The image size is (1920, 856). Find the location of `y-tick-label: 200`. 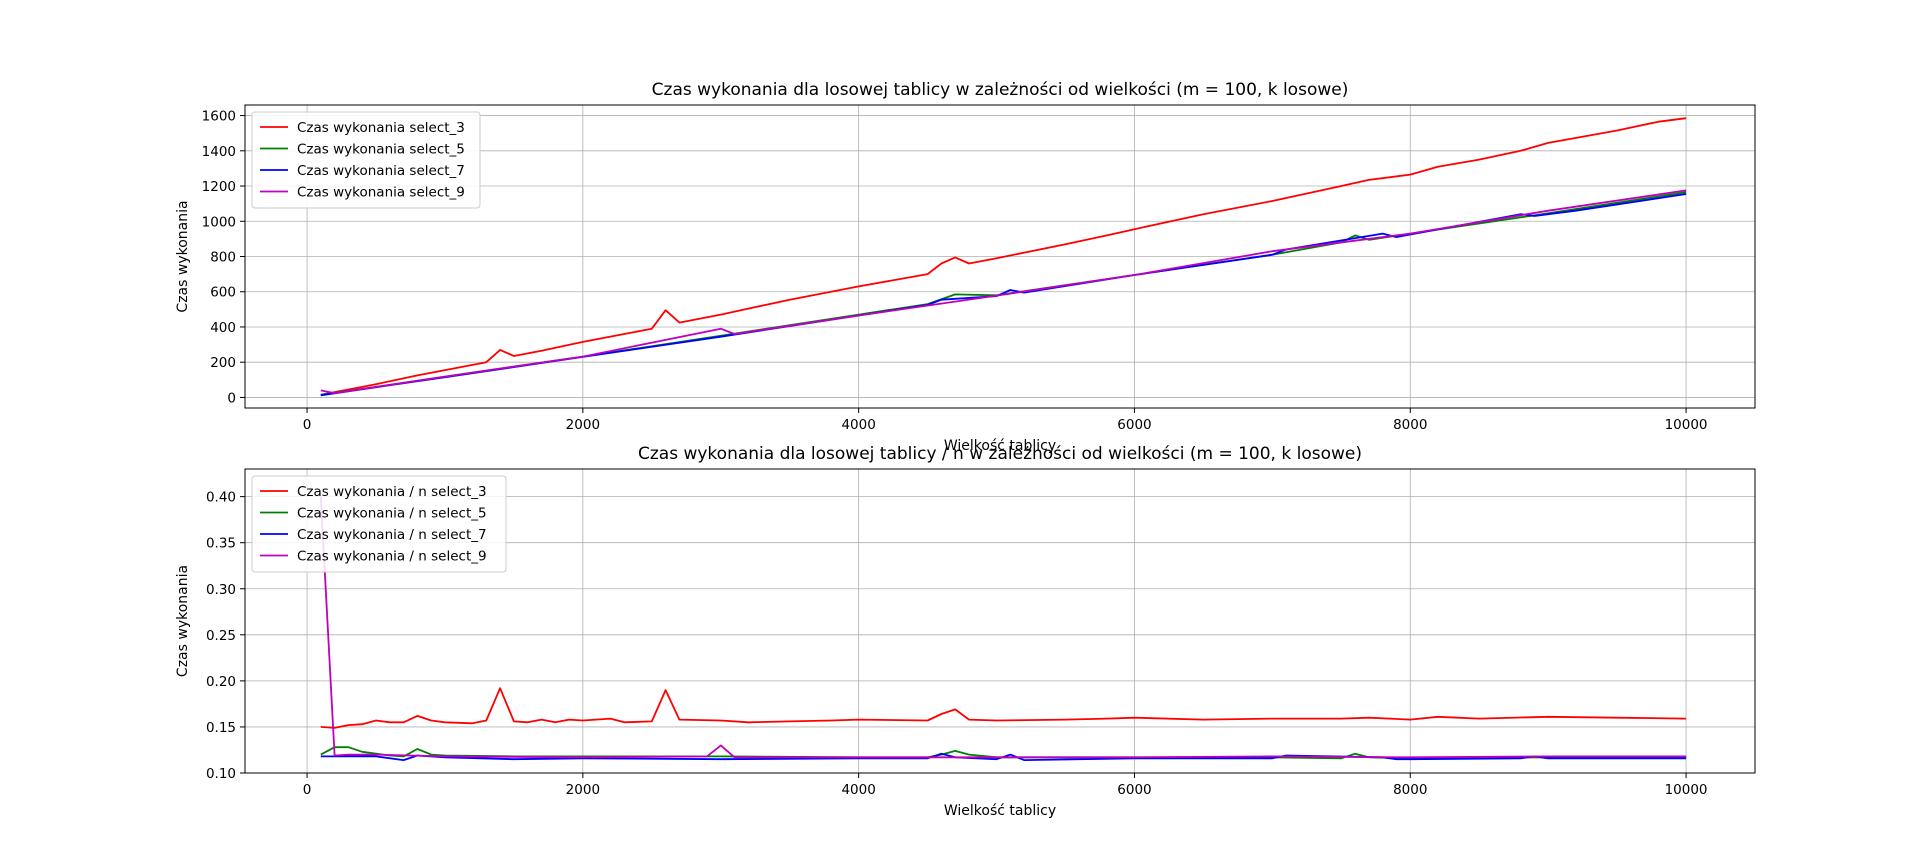

y-tick-label: 200 is located at coordinates (223, 363).